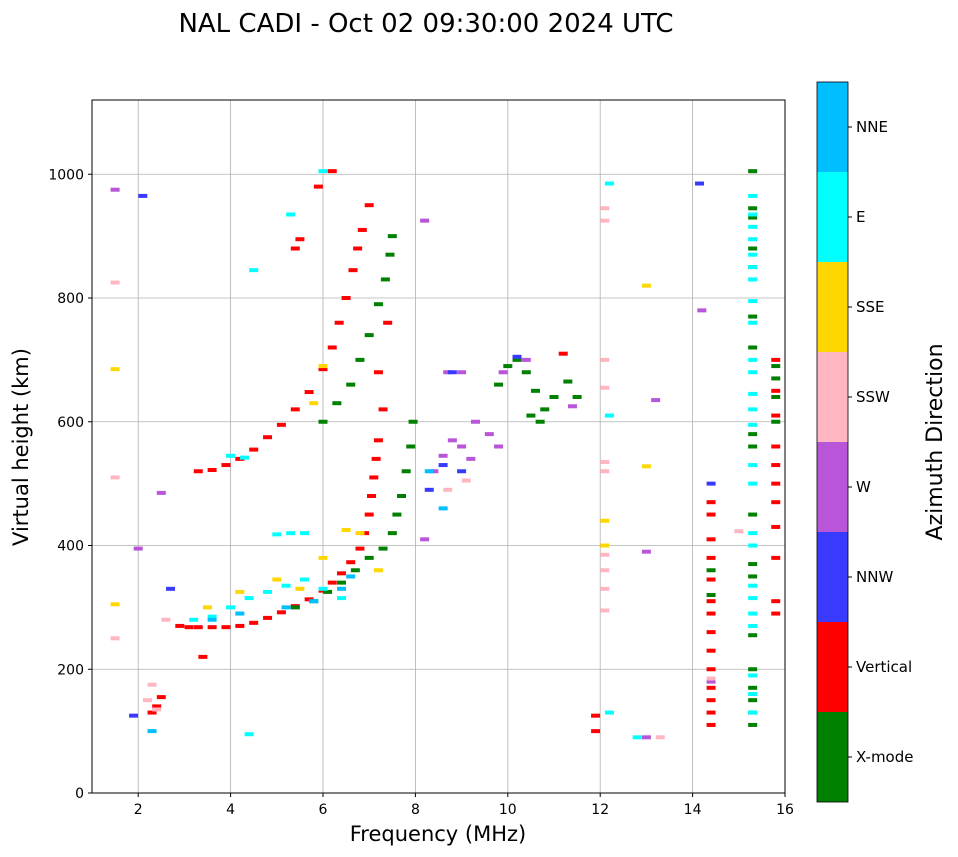 The image size is (958, 857). I want to click on y-tick-label: 600, so click(70, 423).